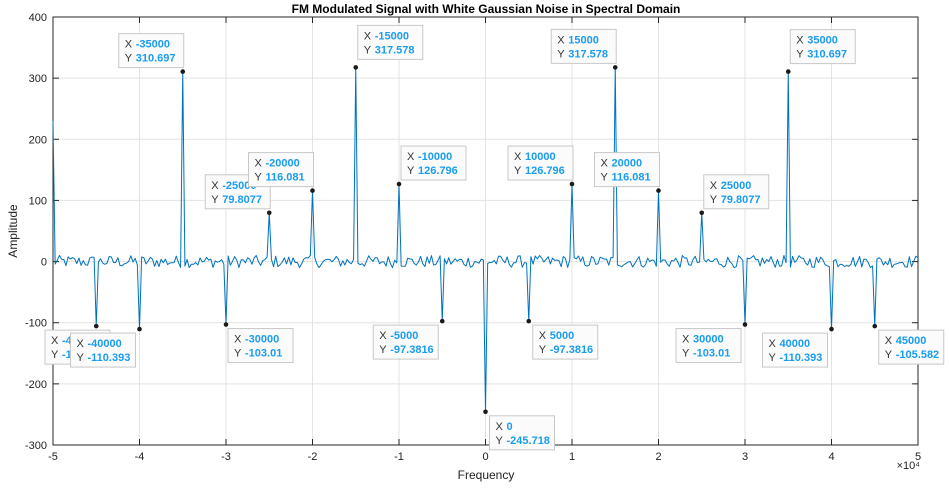 The image size is (950, 490). Describe the element at coordinates (831, 457) in the screenshot. I see `x-tick-label: 4` at that location.